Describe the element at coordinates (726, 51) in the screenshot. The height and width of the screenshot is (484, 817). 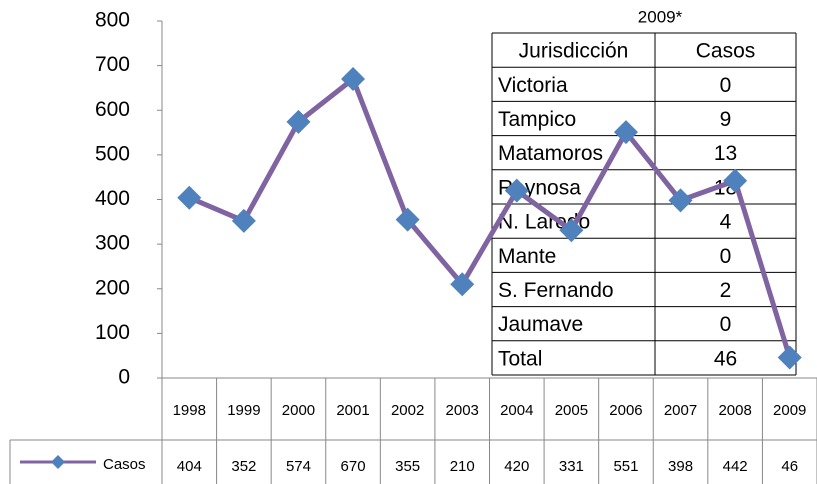
I see `inset-header: Casos` at that location.